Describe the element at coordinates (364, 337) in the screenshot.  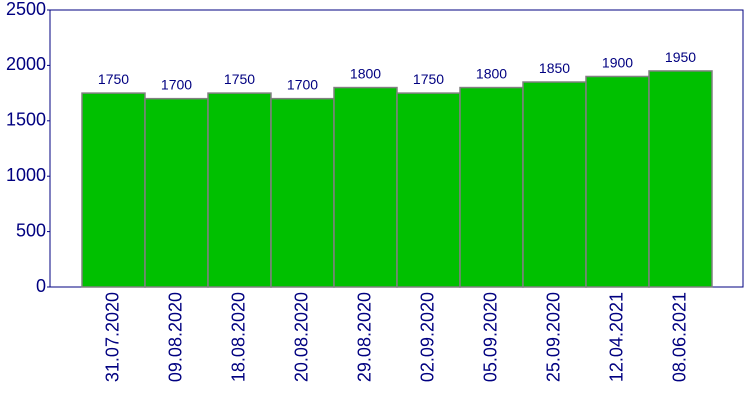
I see `x-tick-label: 29.08.2020` at that location.